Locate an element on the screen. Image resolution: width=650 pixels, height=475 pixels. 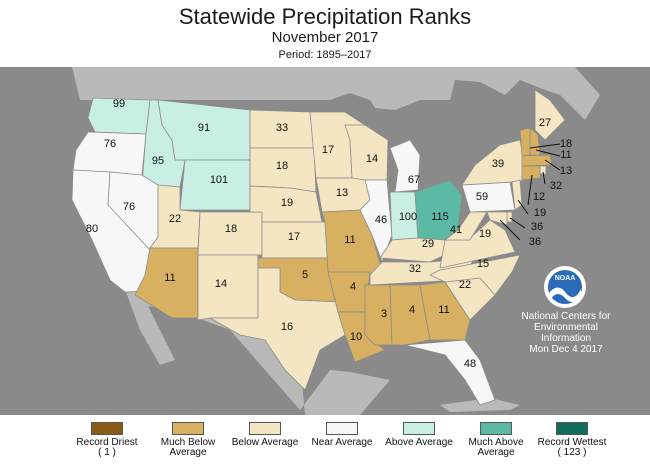
legend-label: Record Driest is located at coordinates (107, 442).